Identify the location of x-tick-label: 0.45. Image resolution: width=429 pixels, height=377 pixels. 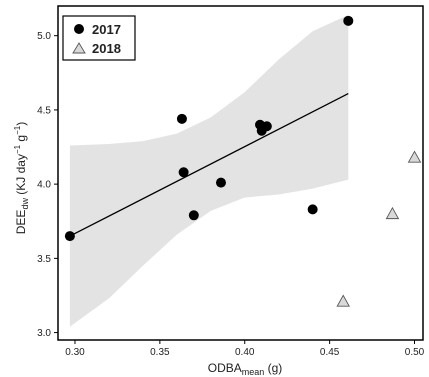
(330, 352).